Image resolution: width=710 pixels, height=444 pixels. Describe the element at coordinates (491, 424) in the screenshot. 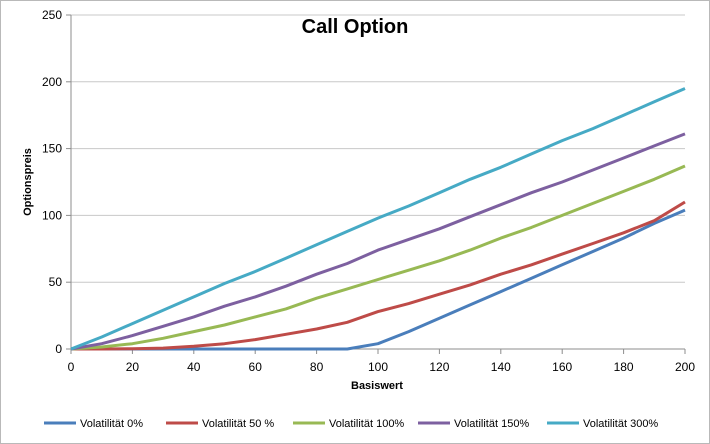

I see `legend-label: Volatilität 150%` at that location.